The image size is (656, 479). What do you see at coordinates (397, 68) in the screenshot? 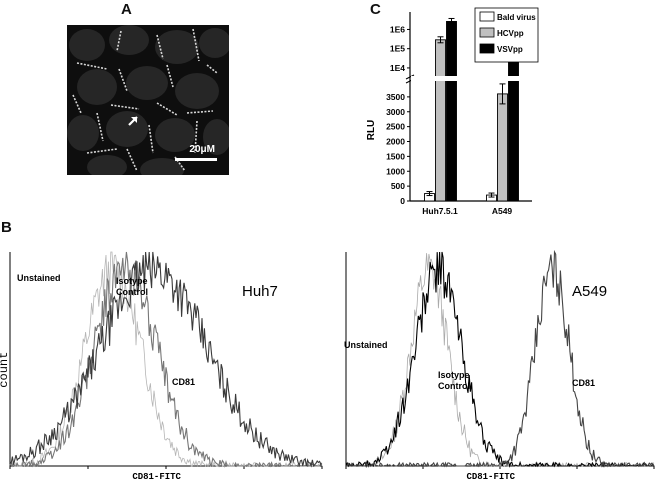
I see `y-tick-label: 1E4` at bounding box center [397, 68].